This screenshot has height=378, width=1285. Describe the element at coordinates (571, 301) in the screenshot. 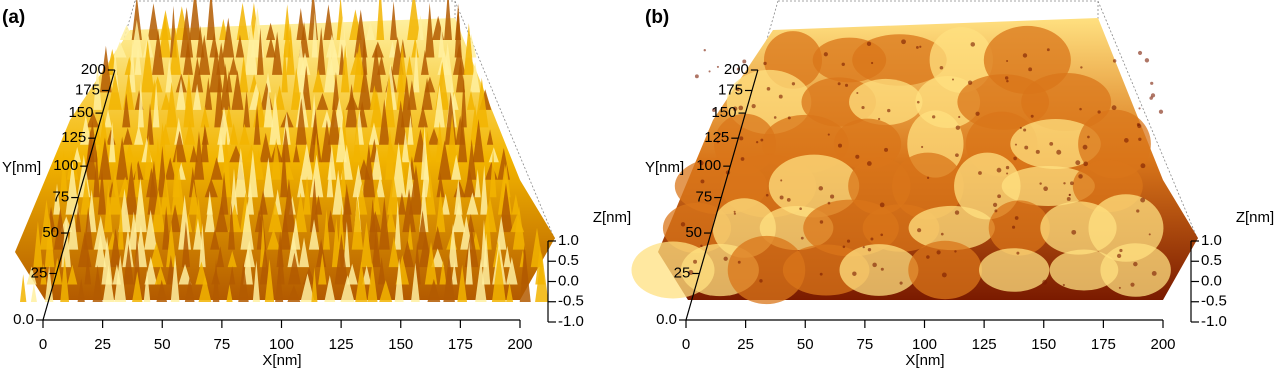

I see `z-tick-label: -0.5` at that location.